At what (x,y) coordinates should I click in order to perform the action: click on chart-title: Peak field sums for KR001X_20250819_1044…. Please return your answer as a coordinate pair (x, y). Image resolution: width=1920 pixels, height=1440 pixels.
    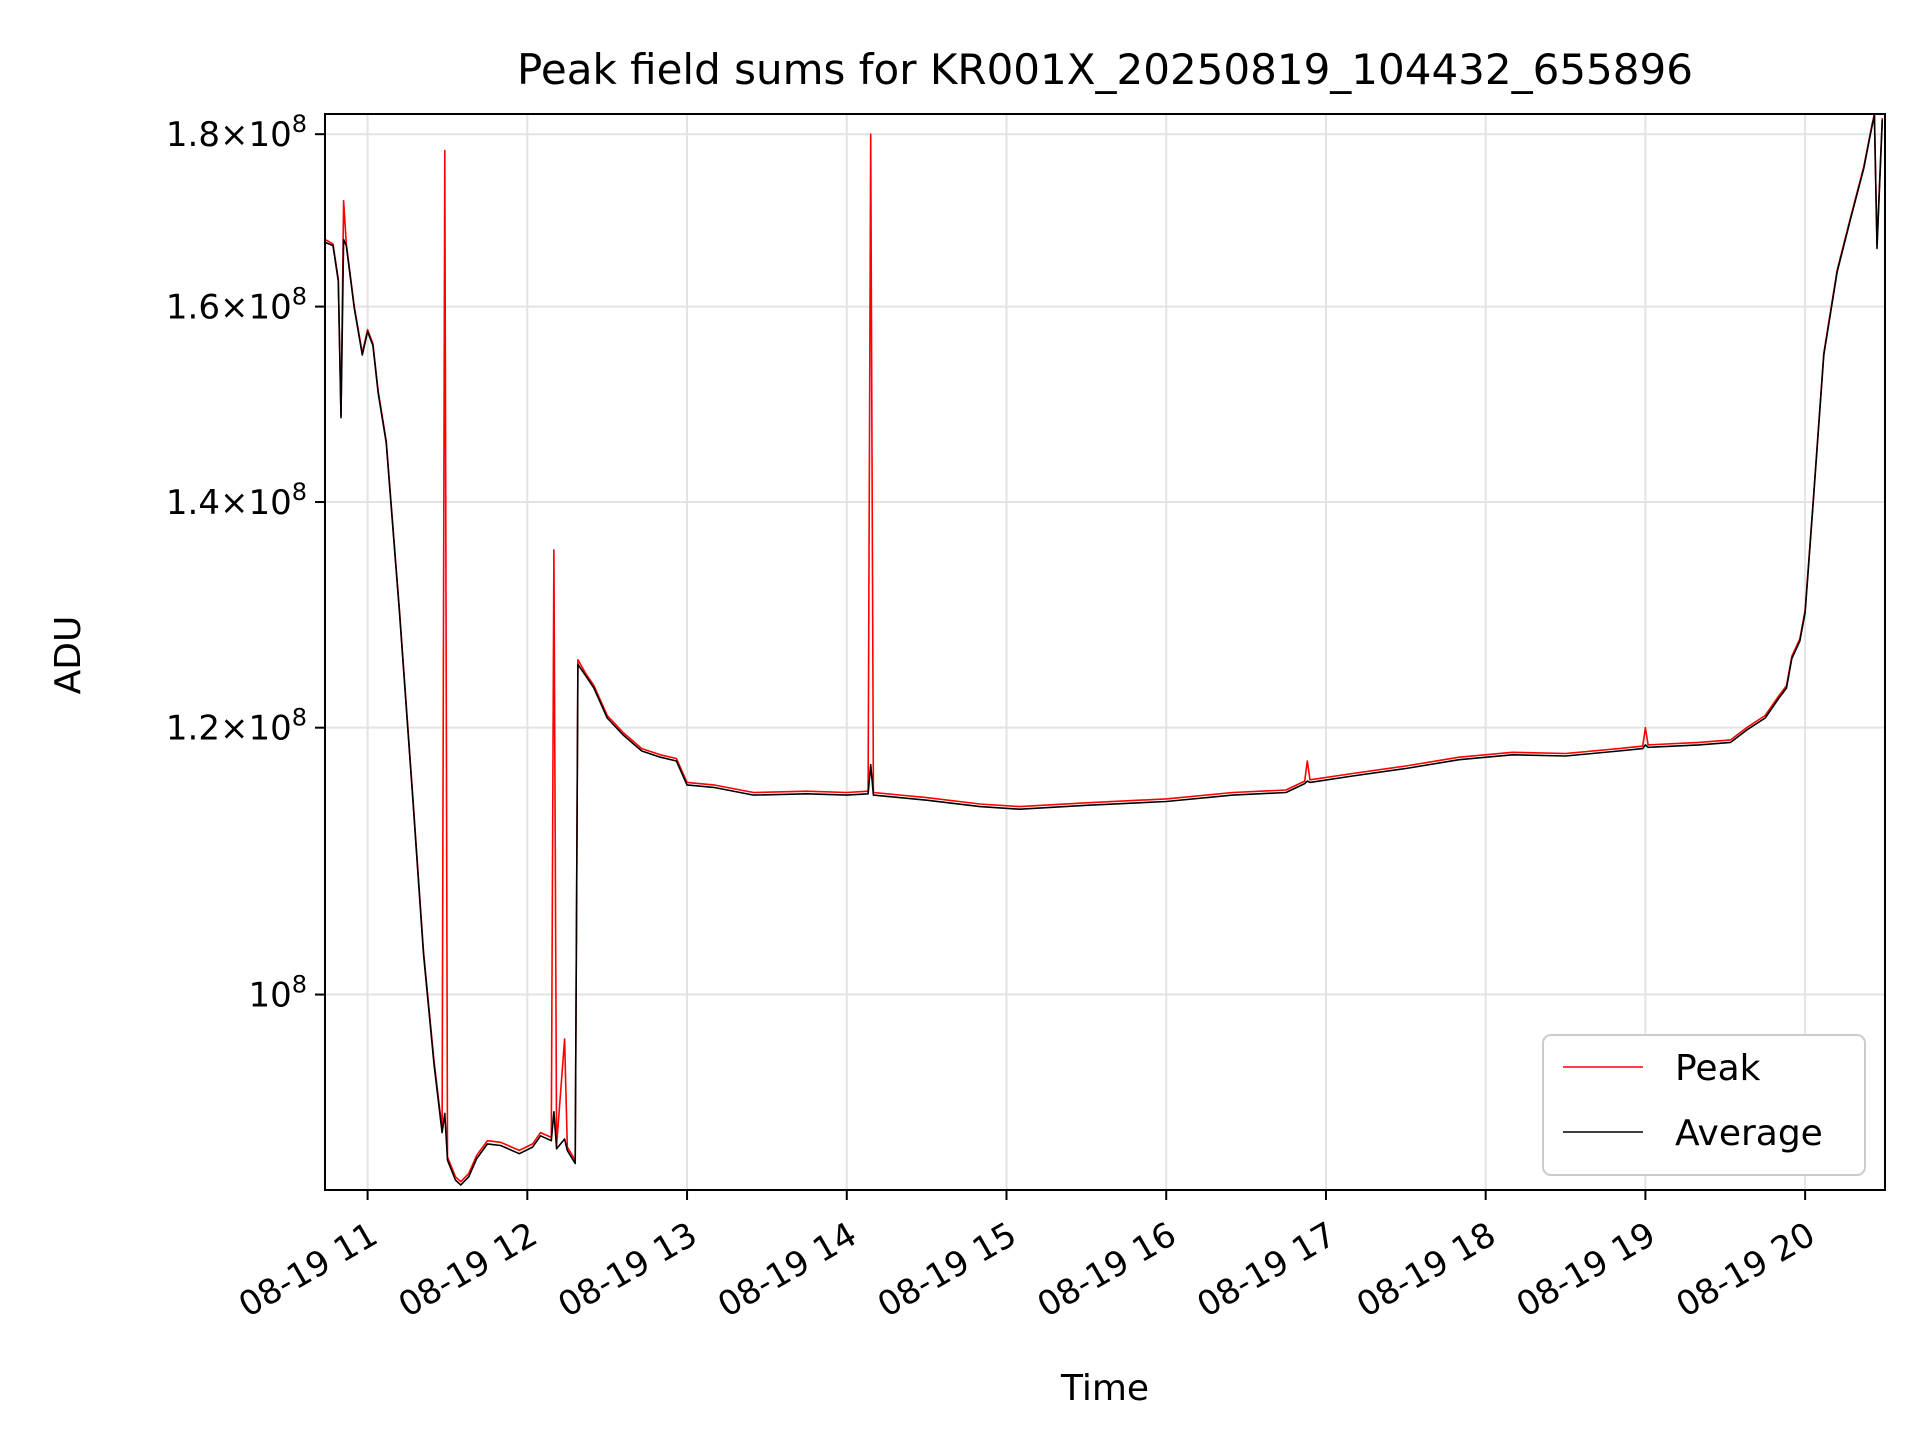
    Looking at the image, I should click on (1105, 69).